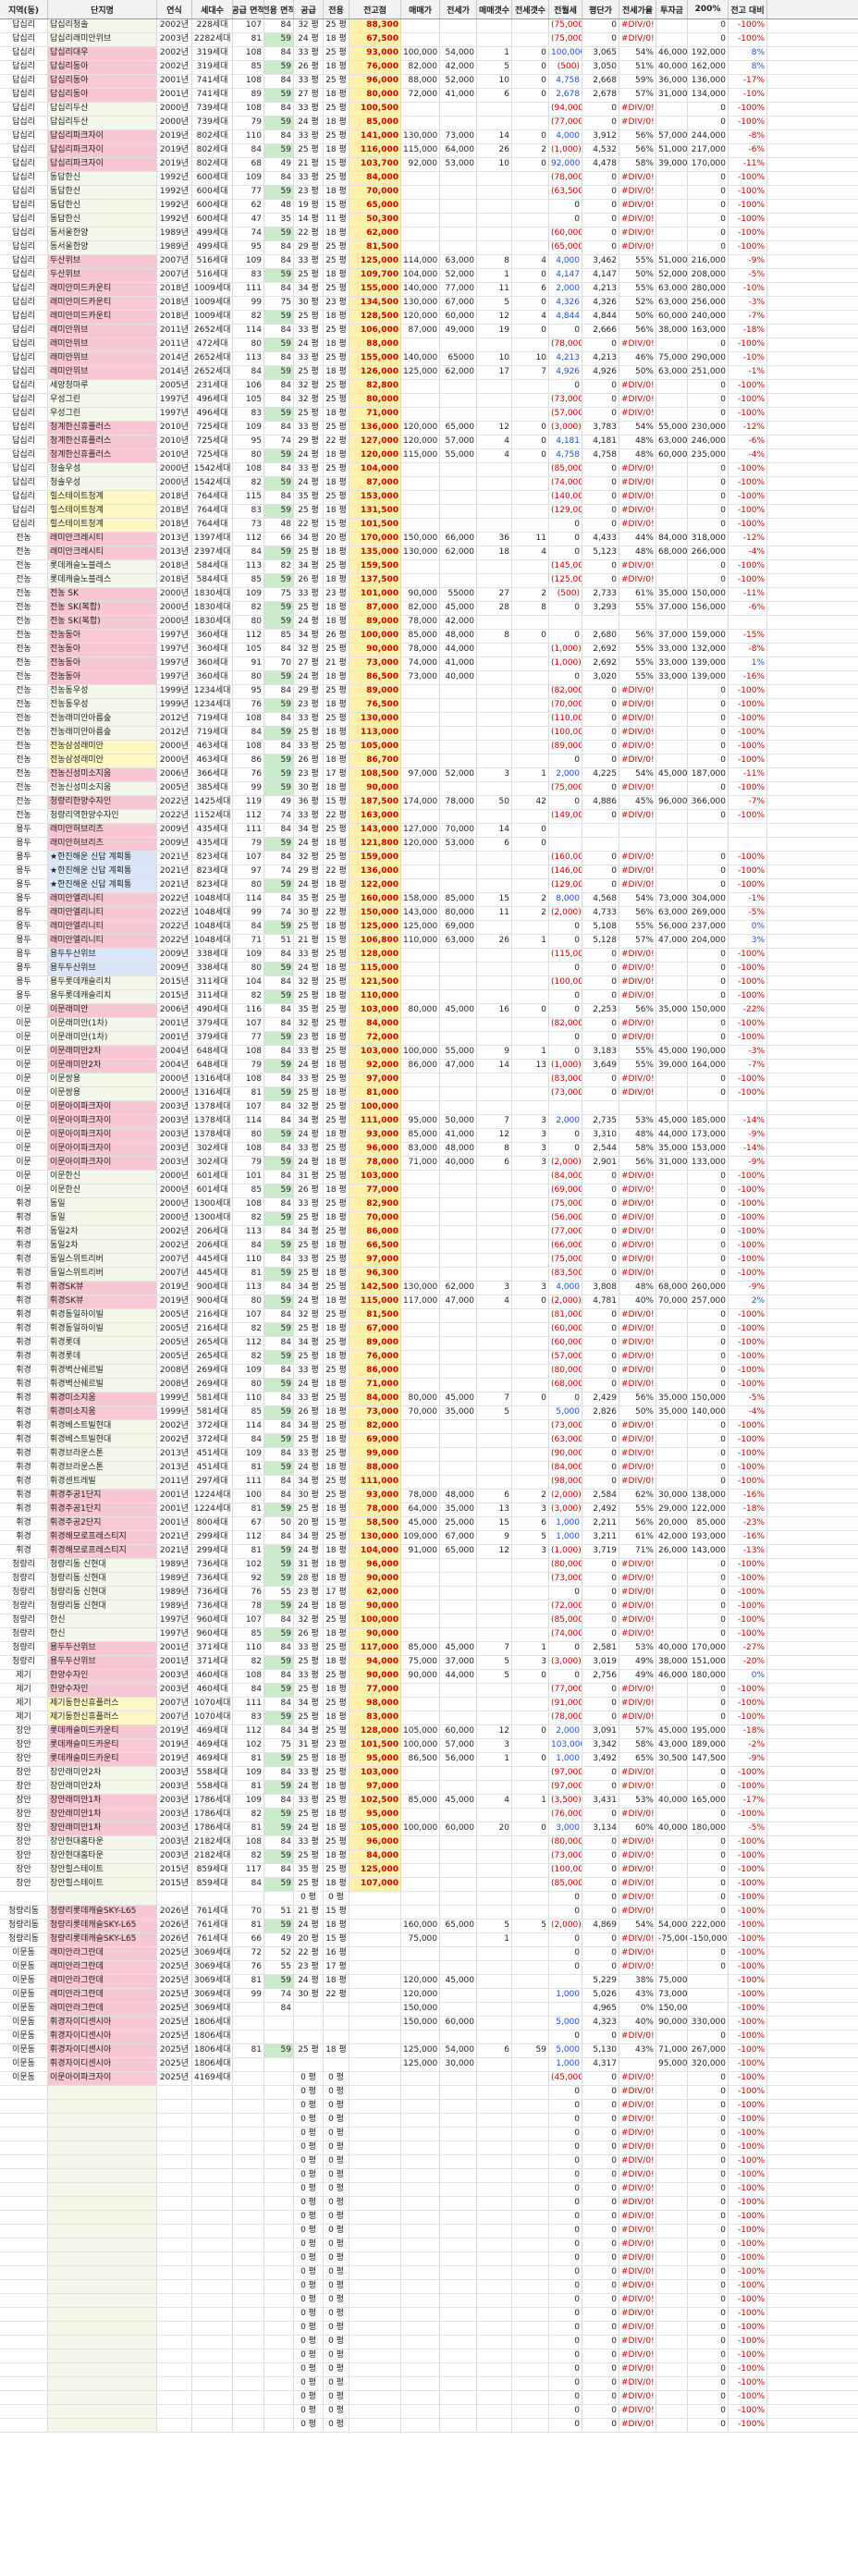  I want to click on cell-name: 청솔우성, so click(102, 469).